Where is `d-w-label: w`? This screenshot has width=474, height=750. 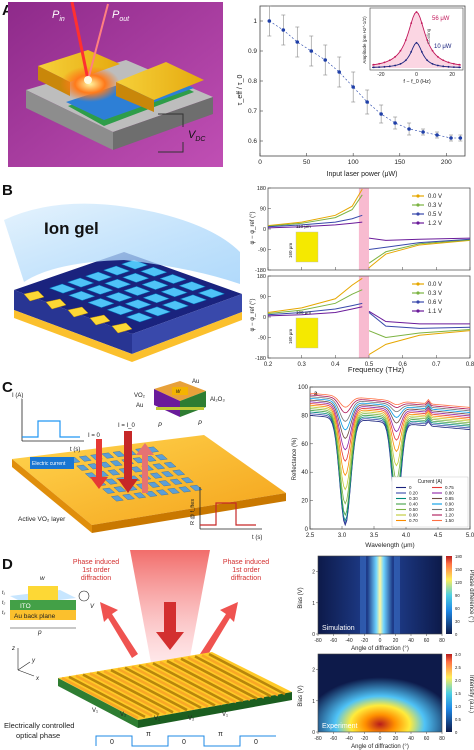 d-w-label: w is located at coordinates (43, 578).